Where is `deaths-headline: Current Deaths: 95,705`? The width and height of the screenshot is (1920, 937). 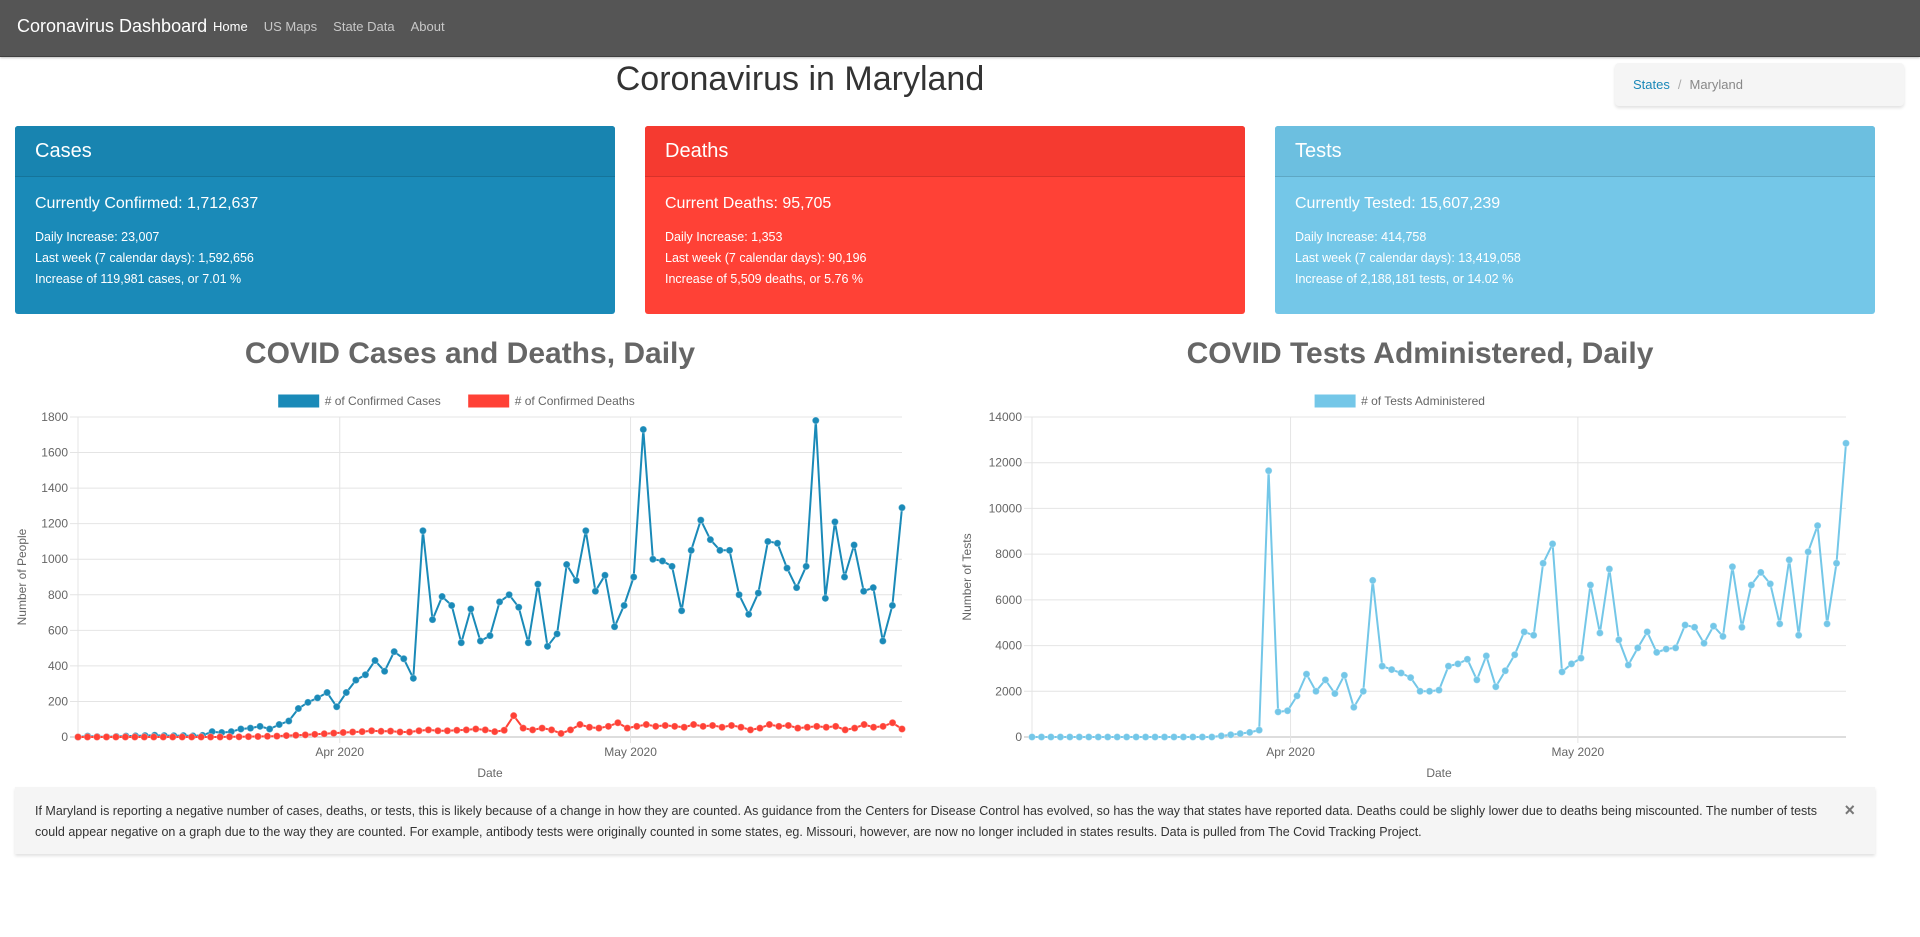 deaths-headline: Current Deaths: 95,705 is located at coordinates (748, 203).